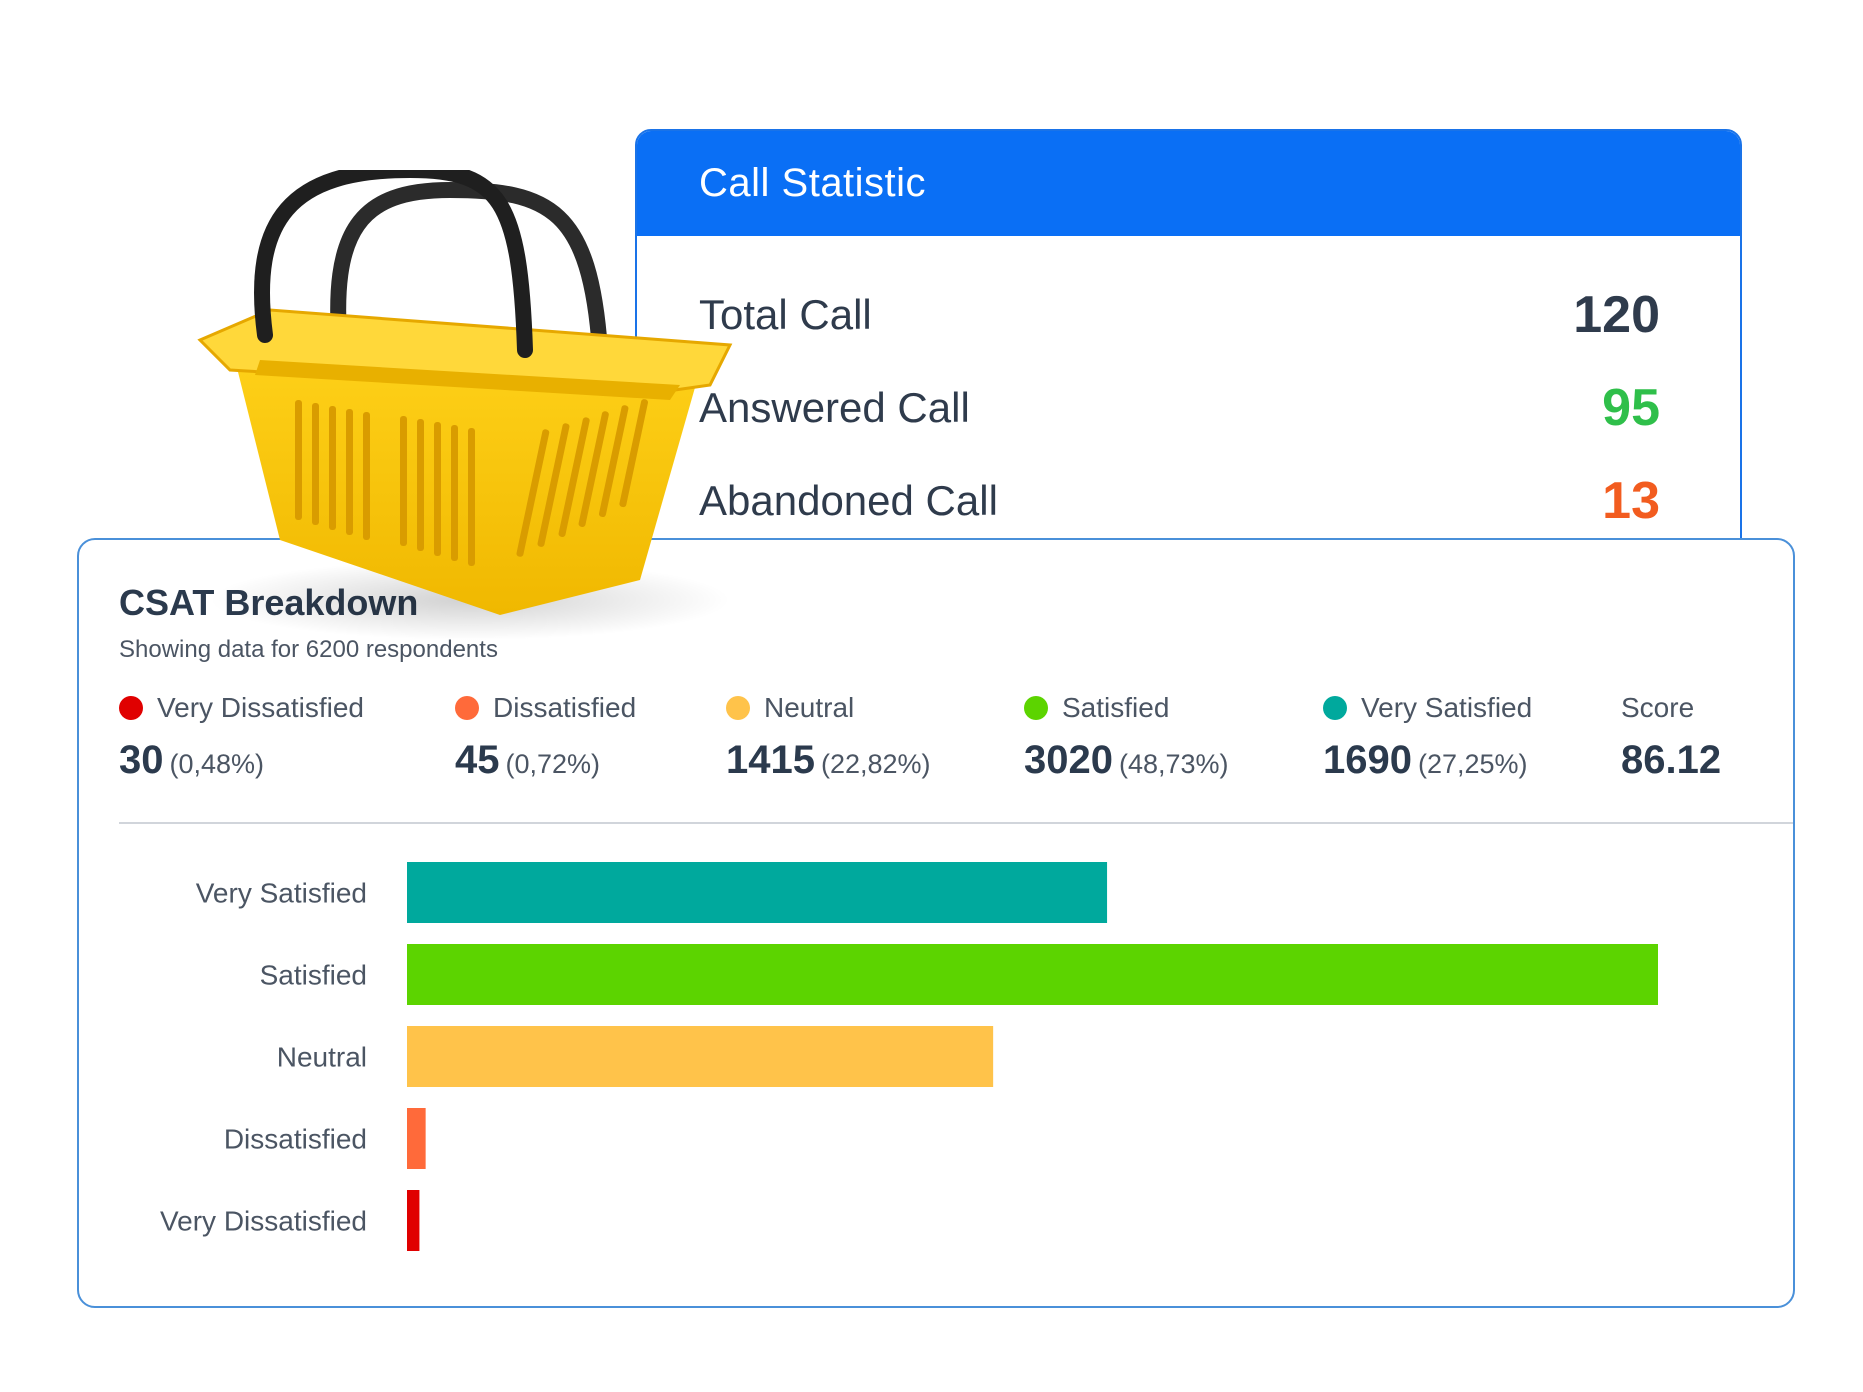 Image resolution: width=1863 pixels, height=1392 pixels. Describe the element at coordinates (875, 764) in the screenshot. I see `stat-percent: (22,82%)` at that location.